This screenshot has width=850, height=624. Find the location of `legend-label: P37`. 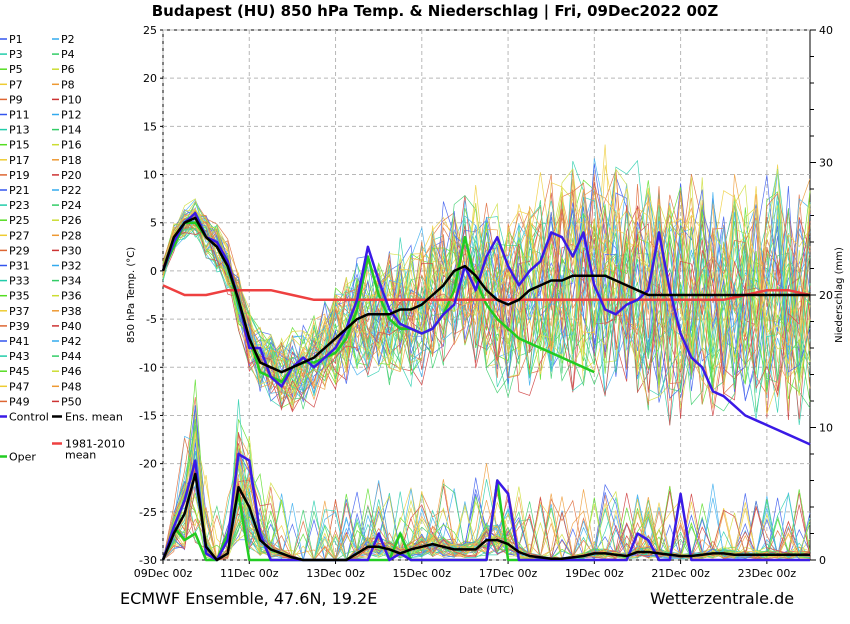

legend-label: P37 is located at coordinates (19, 311).